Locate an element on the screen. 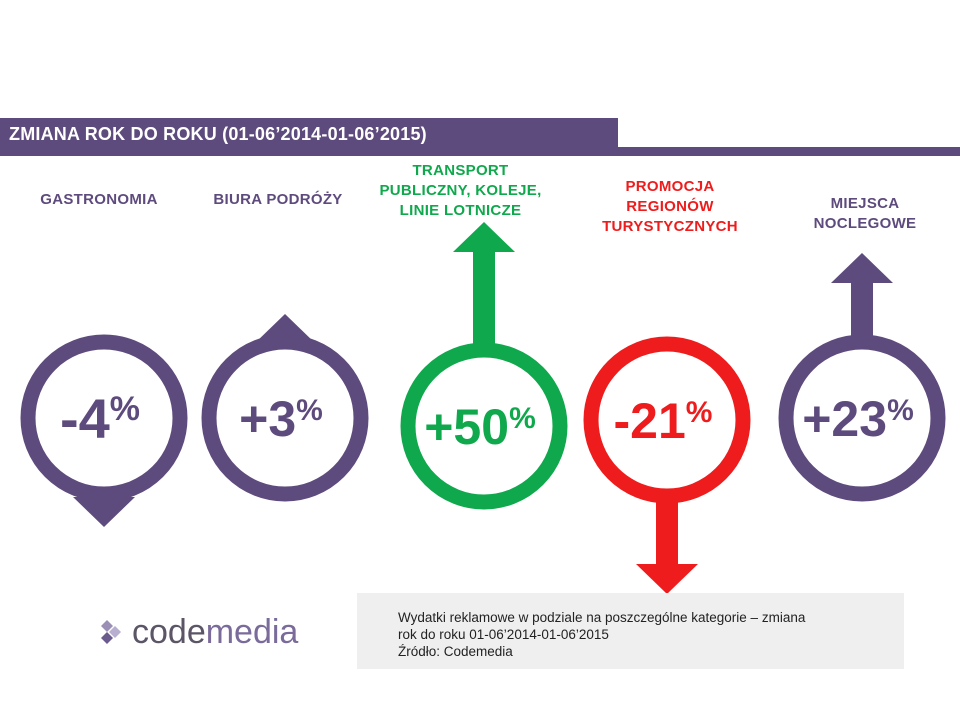  ring-promocja is located at coordinates (667, 420).